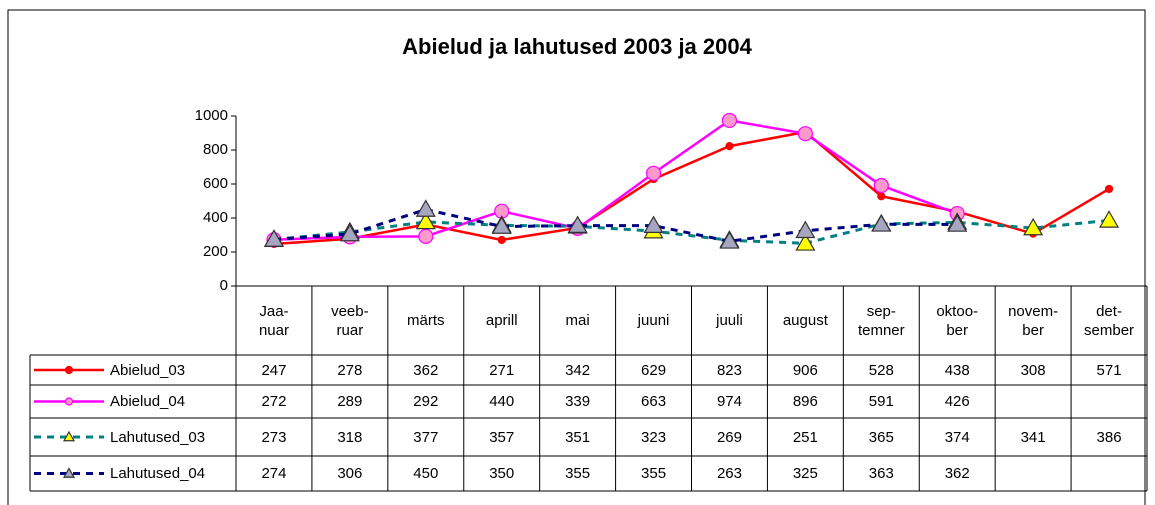  Describe the element at coordinates (881, 320) in the screenshot. I see `x-tick-label: sep- temner` at that location.